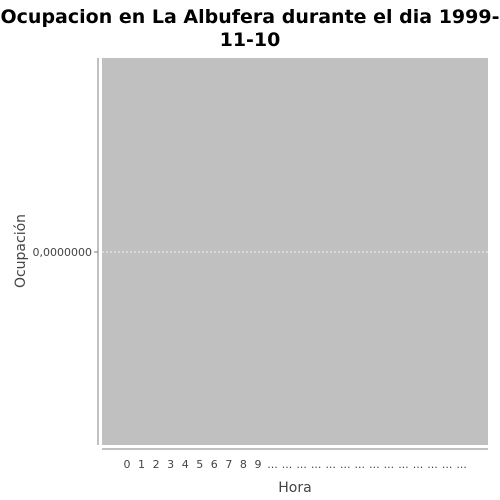 This screenshot has width=500, height=500. Describe the element at coordinates (170, 464) in the screenshot. I see `x-tick-label: 3` at that location.